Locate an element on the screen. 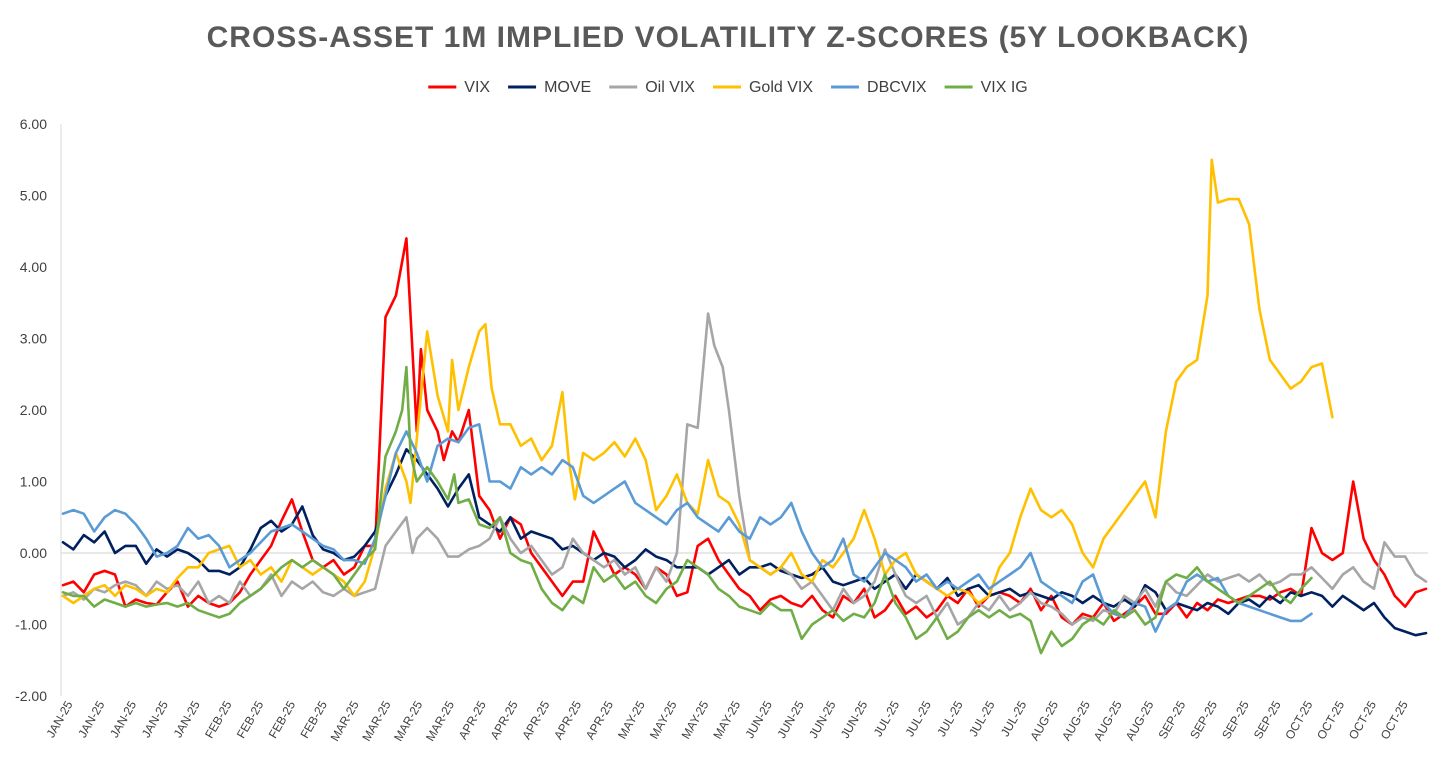 The height and width of the screenshot is (772, 1456). y-tick-label: 4.00 is located at coordinates (33, 267).